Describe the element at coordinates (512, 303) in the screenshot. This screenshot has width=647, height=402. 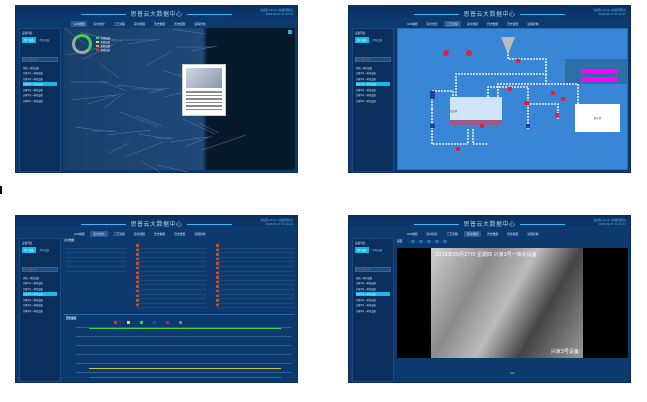
I see `video-player: 2018年09月27日 星期四 兴家3号一体化设备 兴家3号设备` at that location.